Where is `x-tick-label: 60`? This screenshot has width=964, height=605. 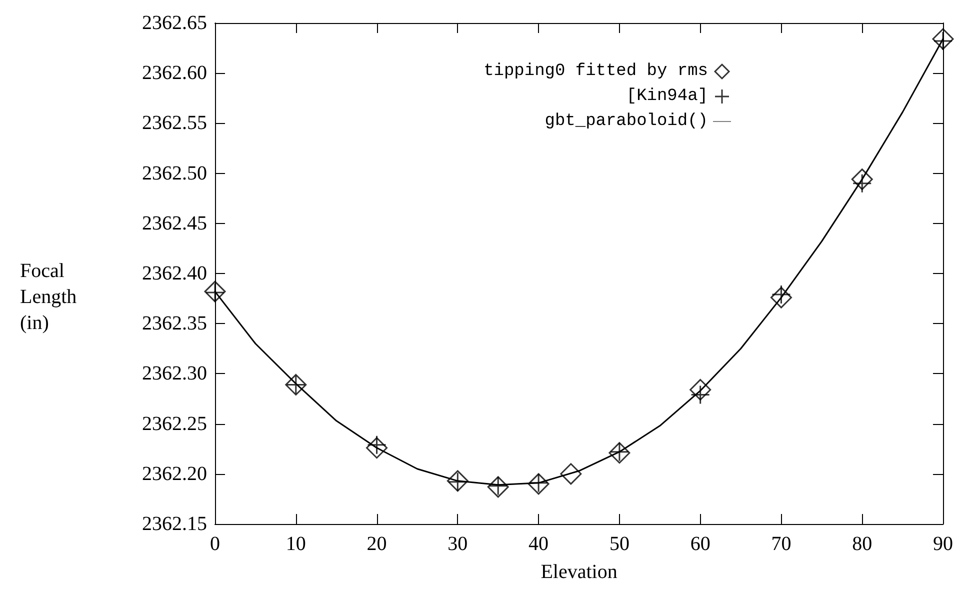
x-tick-label: 60 is located at coordinates (700, 544).